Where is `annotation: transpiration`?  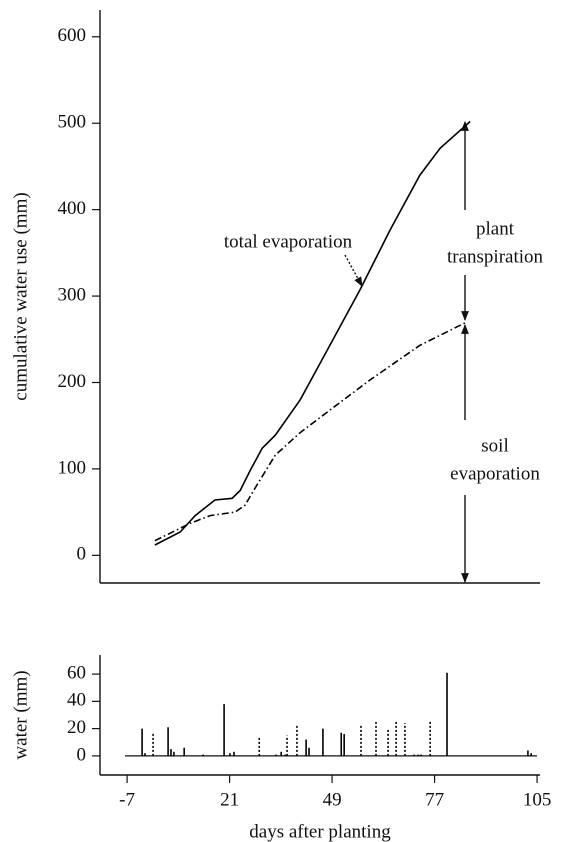
annotation: transpiration is located at coordinates (495, 256).